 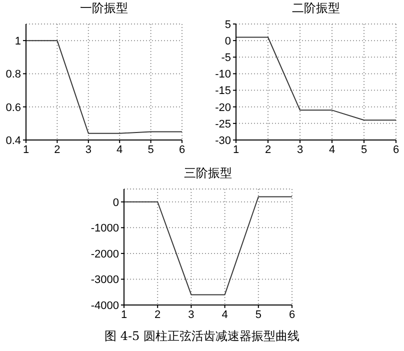 I want to click on y-tick-label: -30, so click(x=223, y=140).